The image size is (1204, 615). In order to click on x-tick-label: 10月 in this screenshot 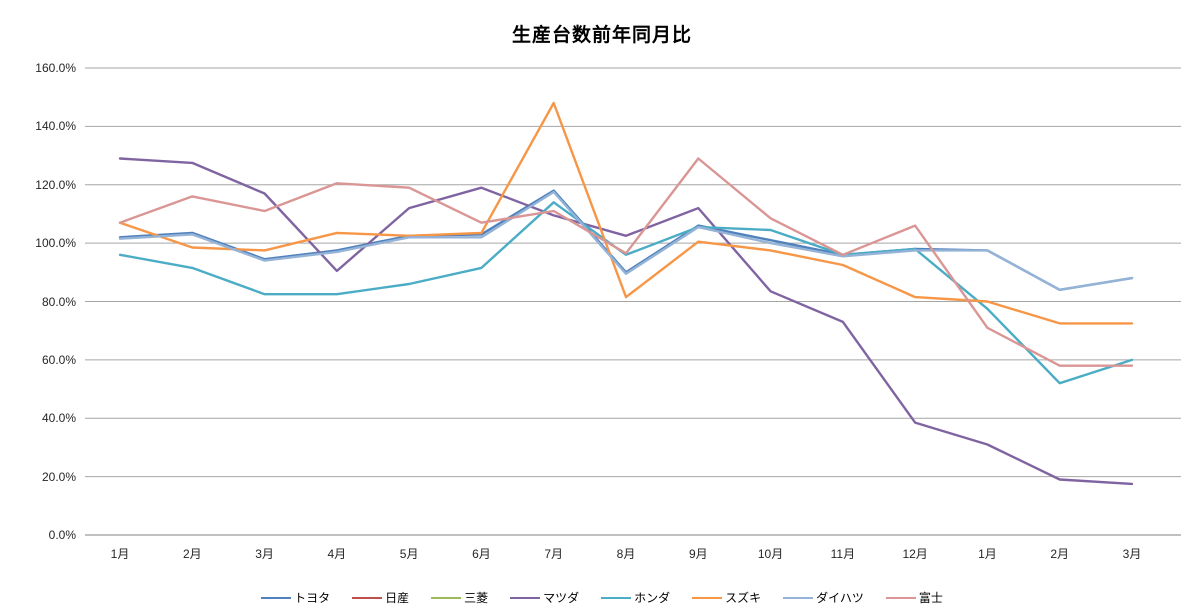, I will do `click(770, 554)`.